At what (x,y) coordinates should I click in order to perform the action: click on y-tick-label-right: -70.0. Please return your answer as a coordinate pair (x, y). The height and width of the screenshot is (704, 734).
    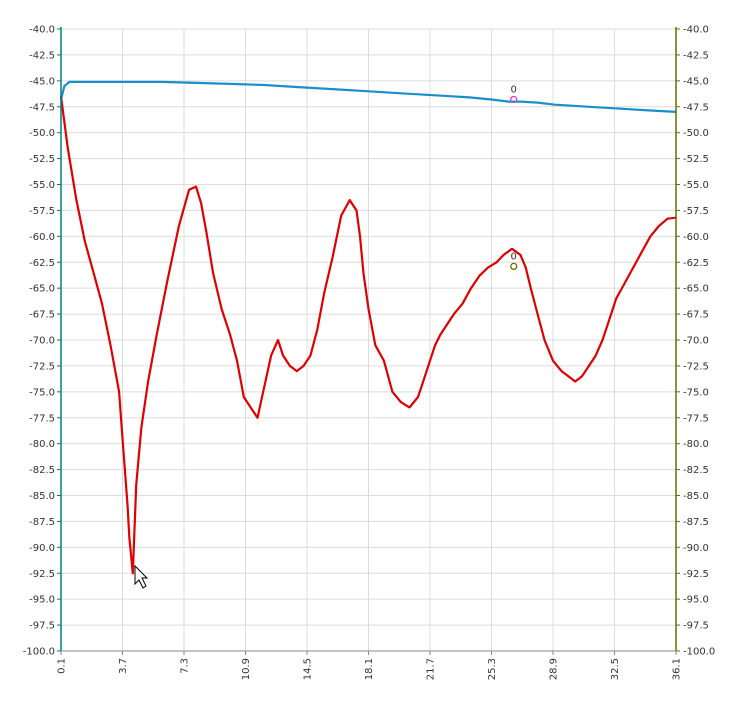
    Looking at the image, I should click on (696, 341).